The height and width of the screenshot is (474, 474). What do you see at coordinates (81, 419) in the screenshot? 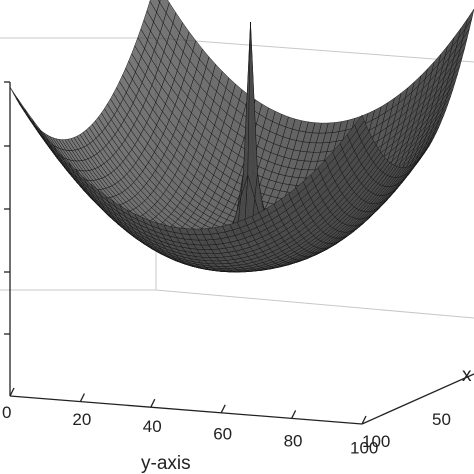
I see `y-tick-label: 20` at bounding box center [81, 419].